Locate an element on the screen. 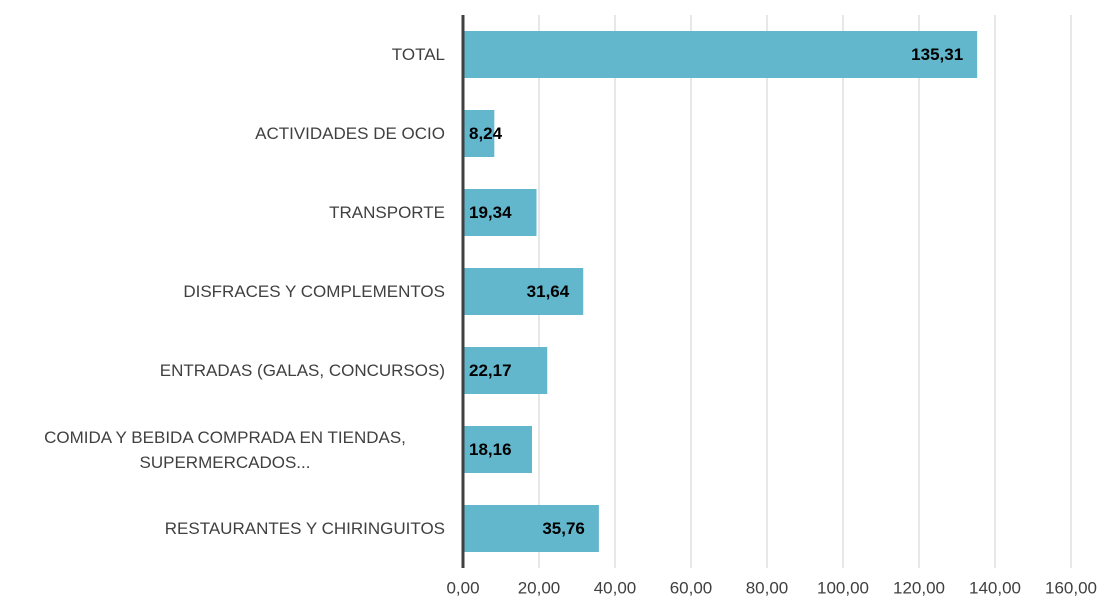 This screenshot has width=1107, height=610. x-tick-label: 140,00 is located at coordinates (995, 587).